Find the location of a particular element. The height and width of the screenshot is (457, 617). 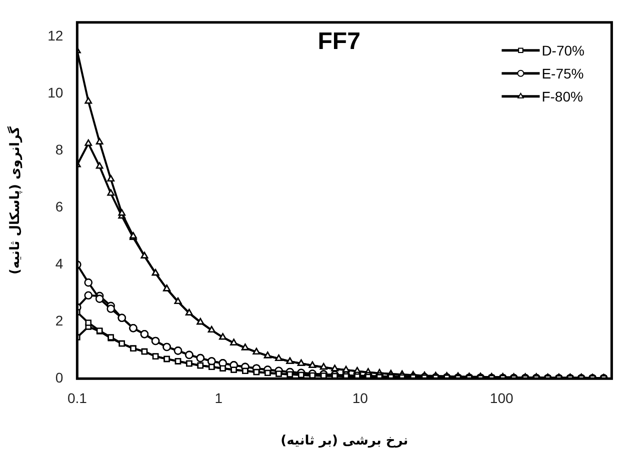

y-tick-label: 2 is located at coordinates (59, 320).